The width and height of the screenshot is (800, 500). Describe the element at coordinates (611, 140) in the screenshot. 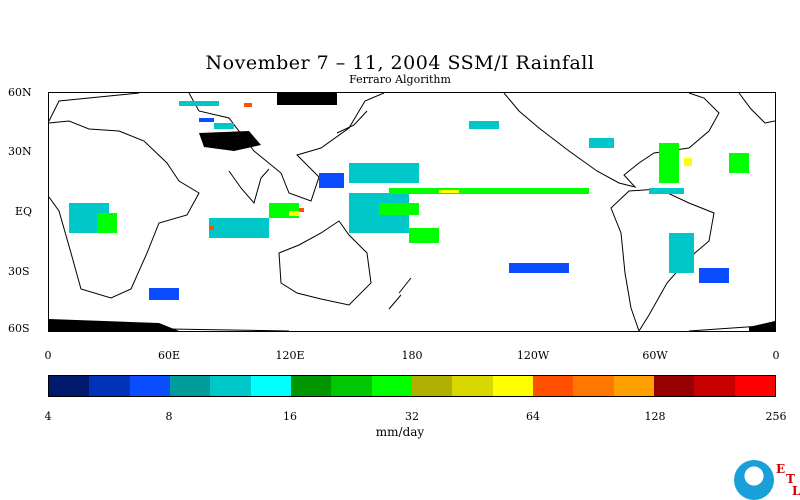

I see `north-america-coast` at that location.